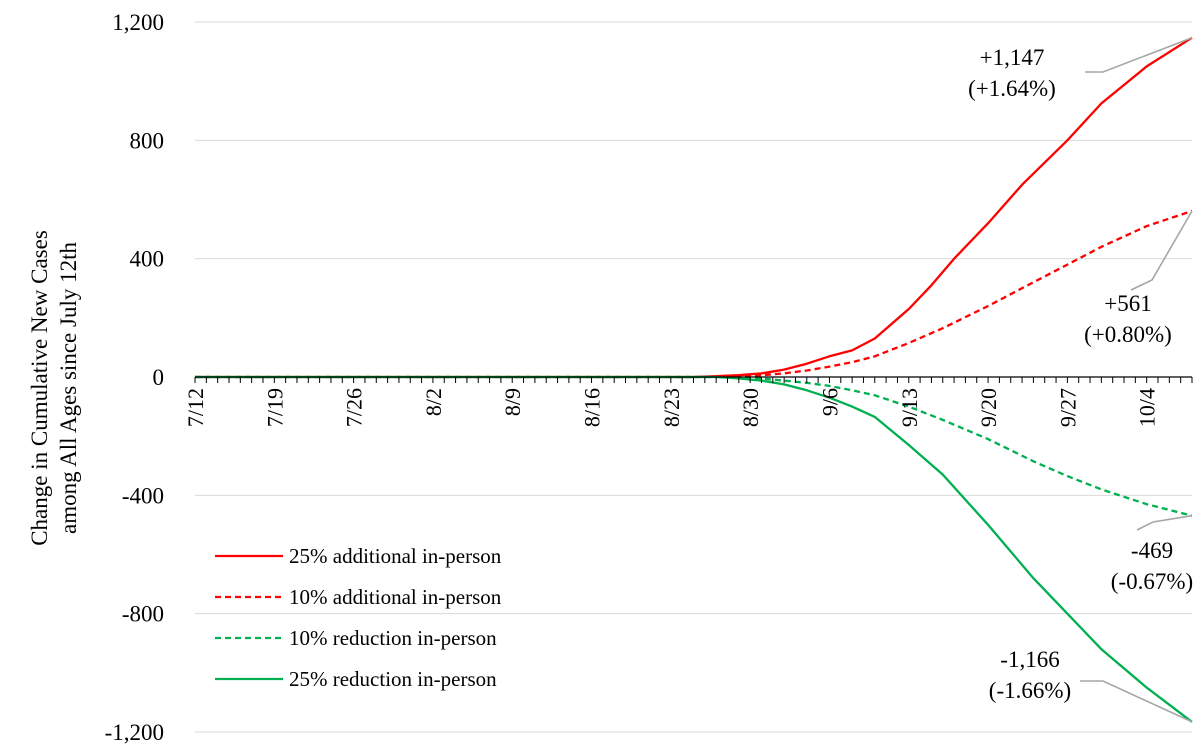 This screenshot has width=1199, height=752. Describe the element at coordinates (1012, 88) in the screenshot. I see `annotation-label: (+1.64%)` at that location.